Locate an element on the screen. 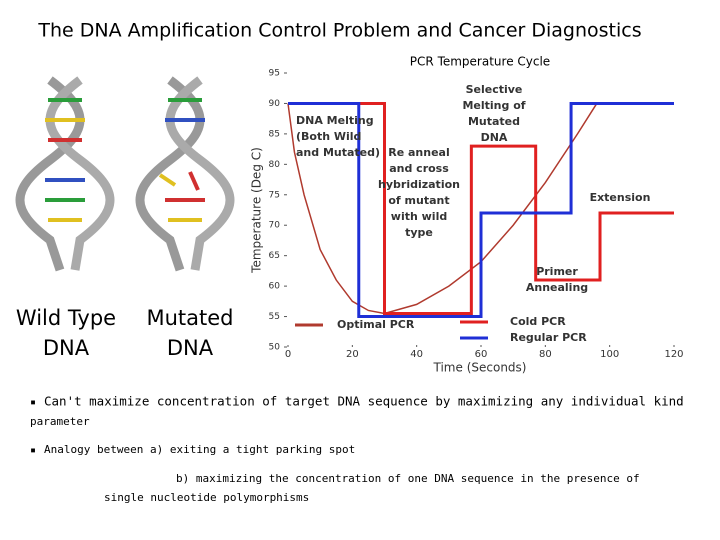 This screenshot has width=720, height=540. annotation: DNA Melting is located at coordinates (335, 120).